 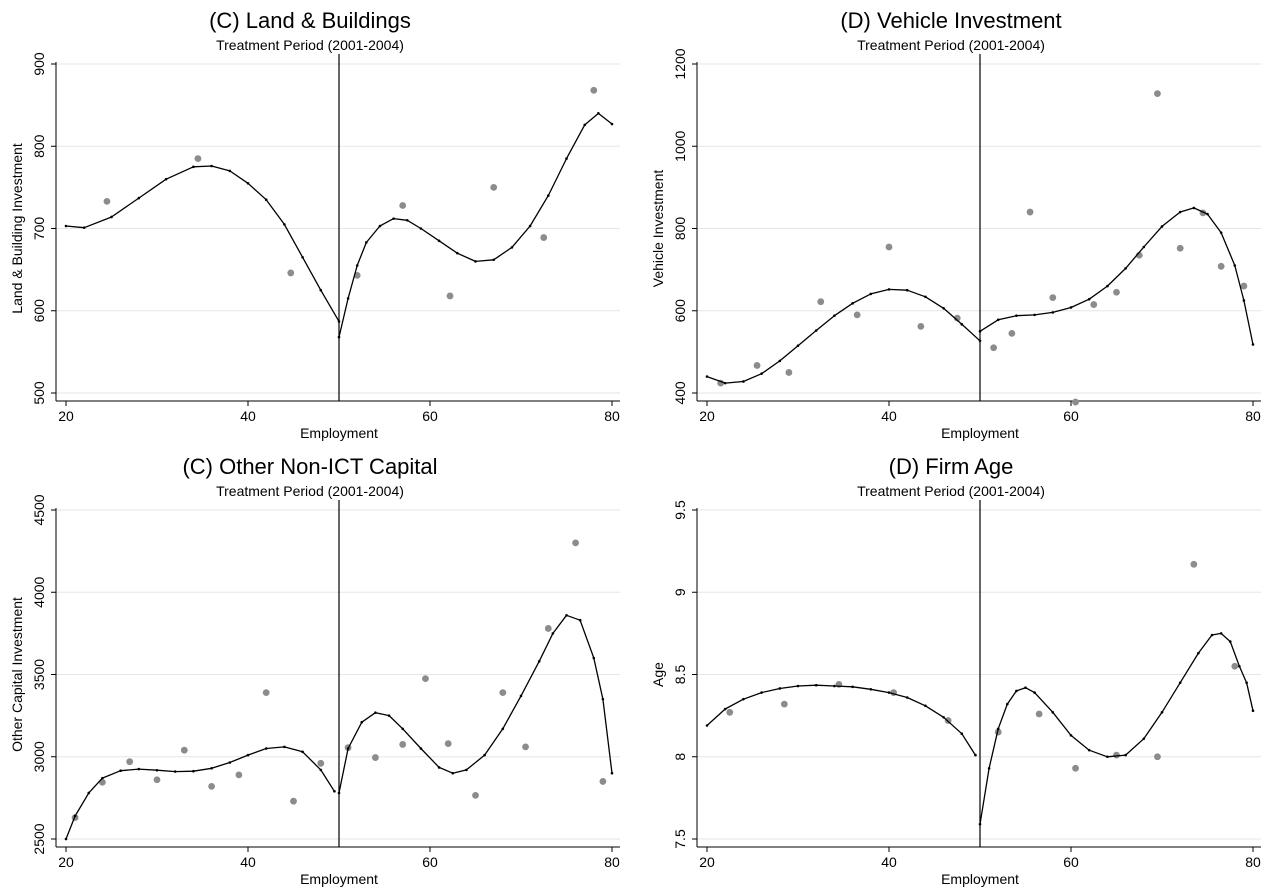 What do you see at coordinates (951, 20) in the screenshot?
I see `chart-title: (D) Vehicle Investment` at bounding box center [951, 20].